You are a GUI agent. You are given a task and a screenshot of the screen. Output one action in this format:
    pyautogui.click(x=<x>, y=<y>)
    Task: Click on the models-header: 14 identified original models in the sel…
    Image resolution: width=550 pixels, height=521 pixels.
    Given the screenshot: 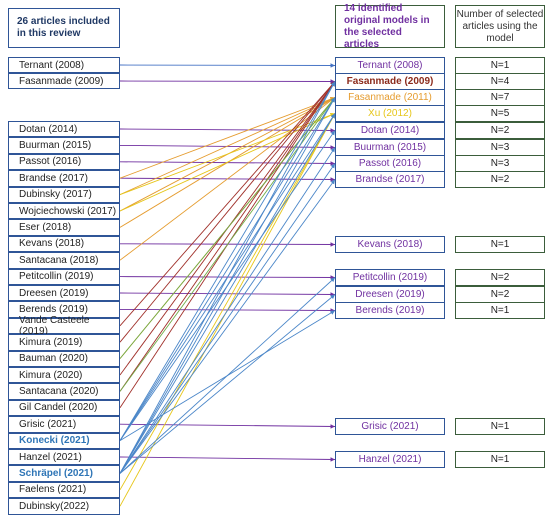 What is the action you would take?
    pyautogui.click(x=390, y=26)
    